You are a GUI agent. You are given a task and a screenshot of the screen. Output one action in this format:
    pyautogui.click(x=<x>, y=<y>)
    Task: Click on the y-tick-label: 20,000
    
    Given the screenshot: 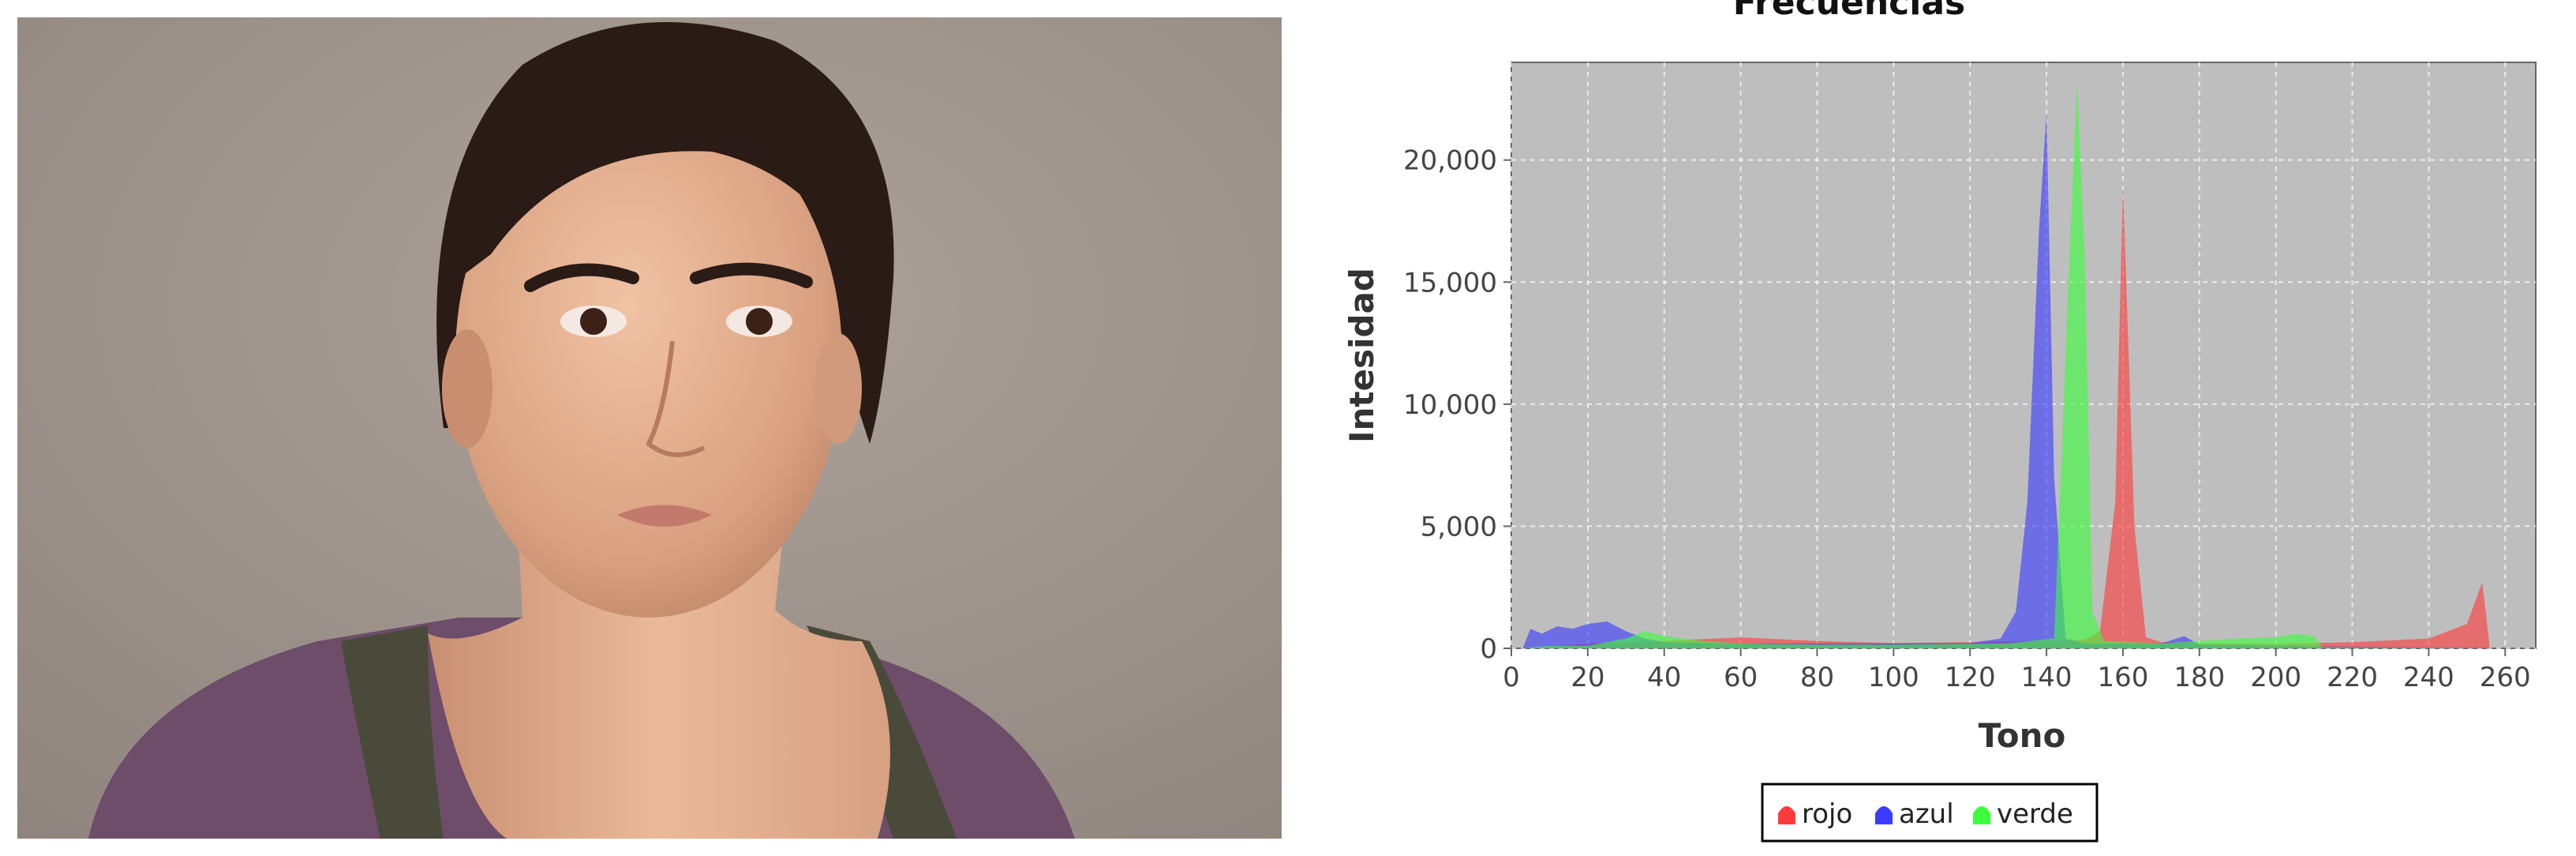 What is the action you would take?
    pyautogui.click(x=1450, y=161)
    